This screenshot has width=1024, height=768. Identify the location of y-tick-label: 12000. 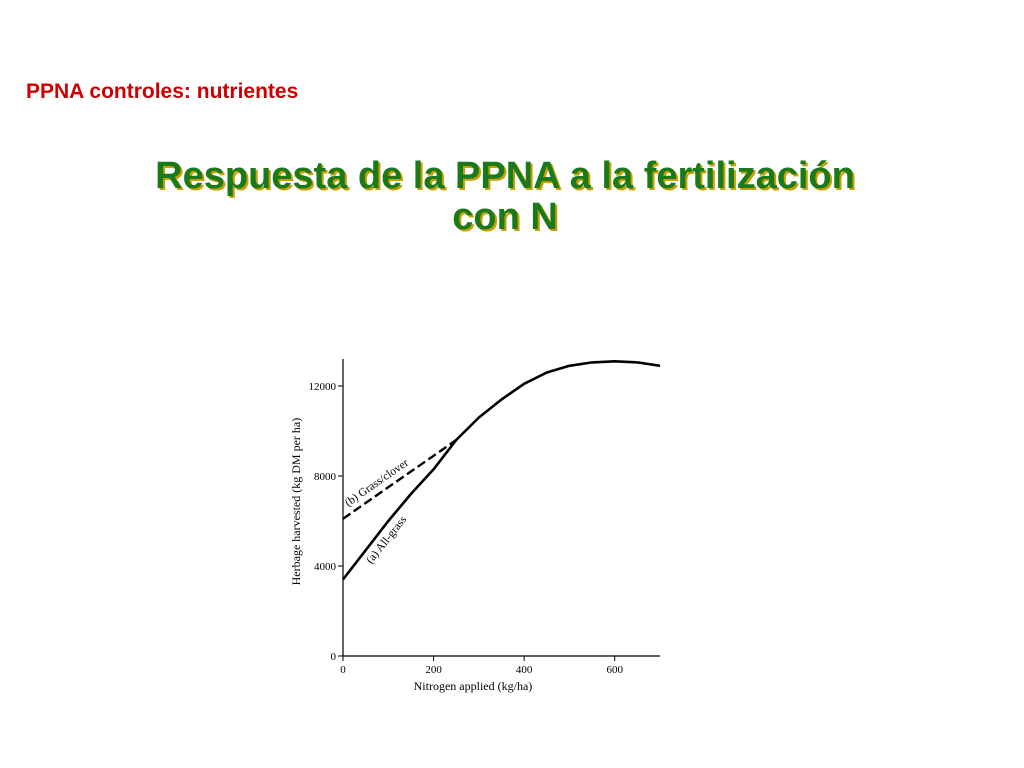
(323, 387).